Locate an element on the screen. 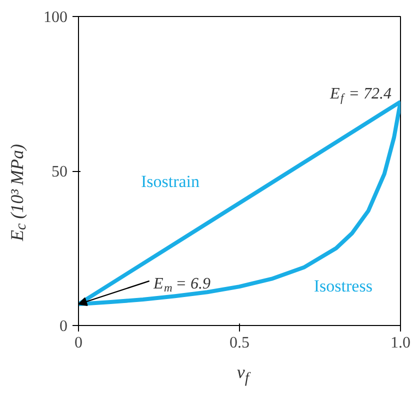 The image size is (415, 403). x-axis-title: ν$_{f}$ is located at coordinates (243, 375).